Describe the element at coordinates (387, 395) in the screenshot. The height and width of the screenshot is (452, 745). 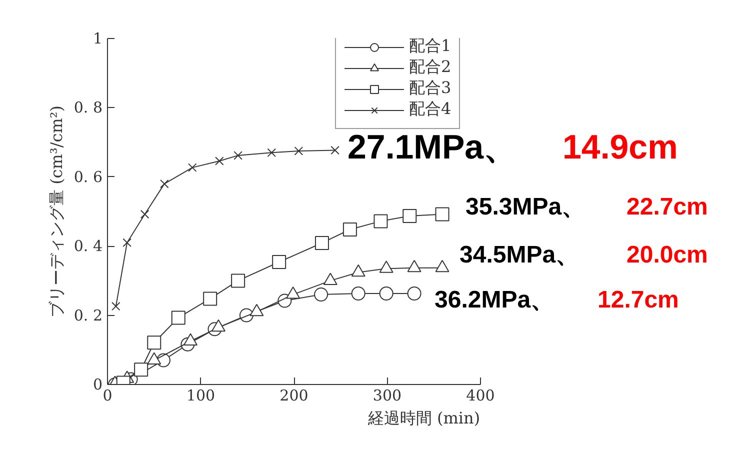
I see `x-tick-label: 300` at that location.